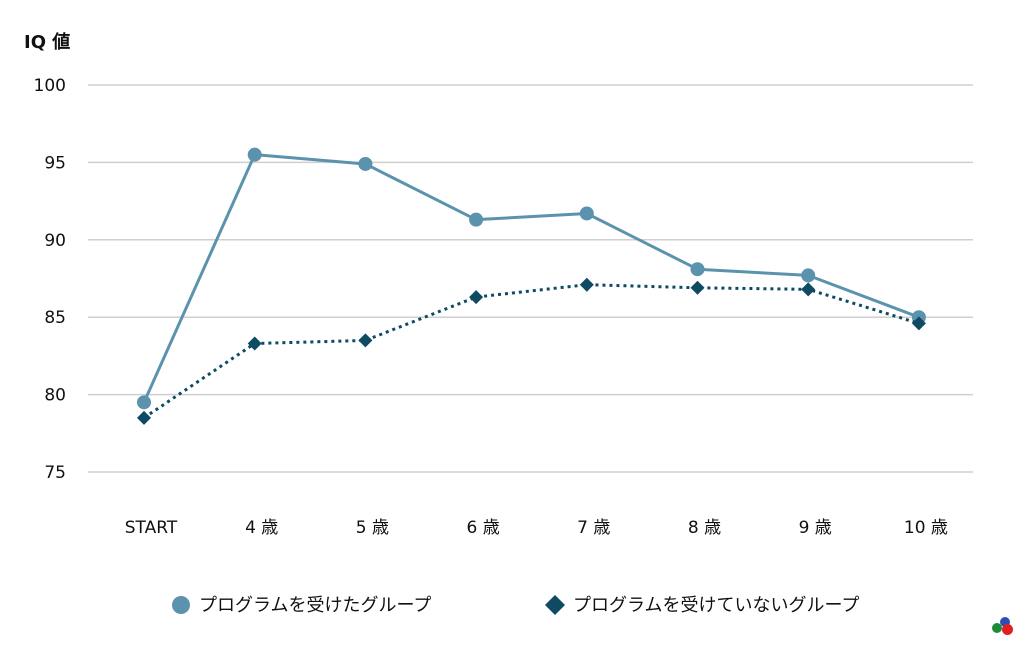 Image resolution: width=1024 pixels, height=647 pixels. Describe the element at coordinates (181, 605) in the screenshot. I see `legend-marker-circle` at that location.